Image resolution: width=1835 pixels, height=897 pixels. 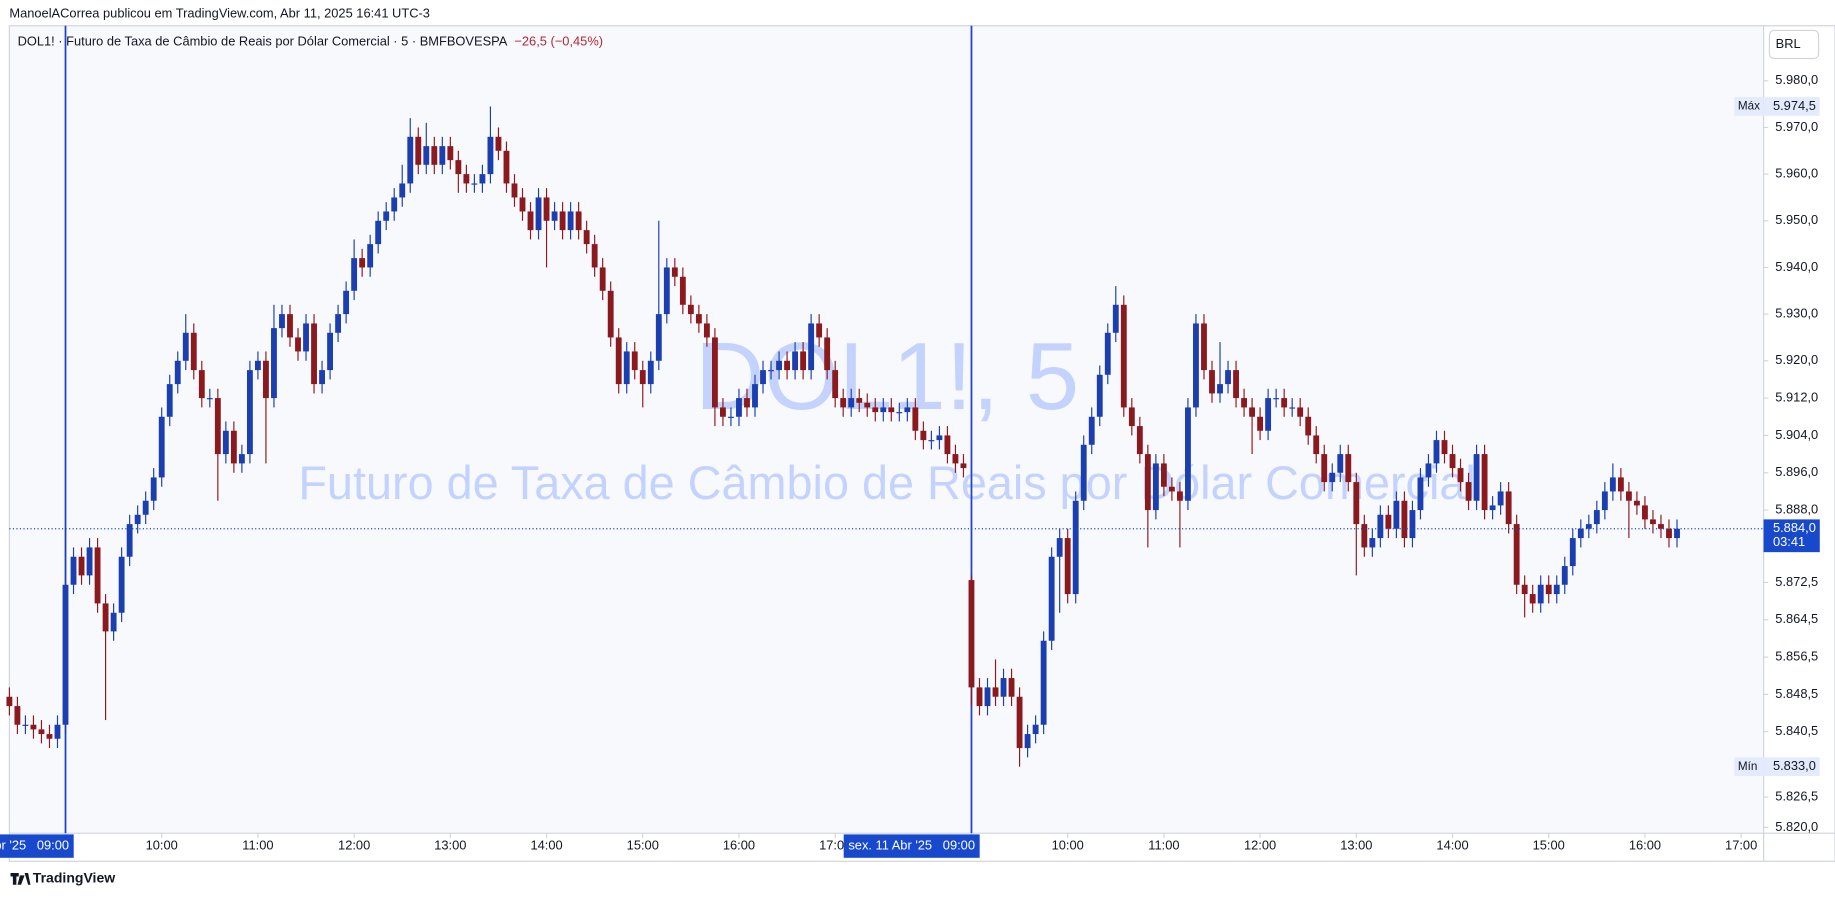 I want to click on y-tick-label: 5.950,0, so click(x=1796, y=219).